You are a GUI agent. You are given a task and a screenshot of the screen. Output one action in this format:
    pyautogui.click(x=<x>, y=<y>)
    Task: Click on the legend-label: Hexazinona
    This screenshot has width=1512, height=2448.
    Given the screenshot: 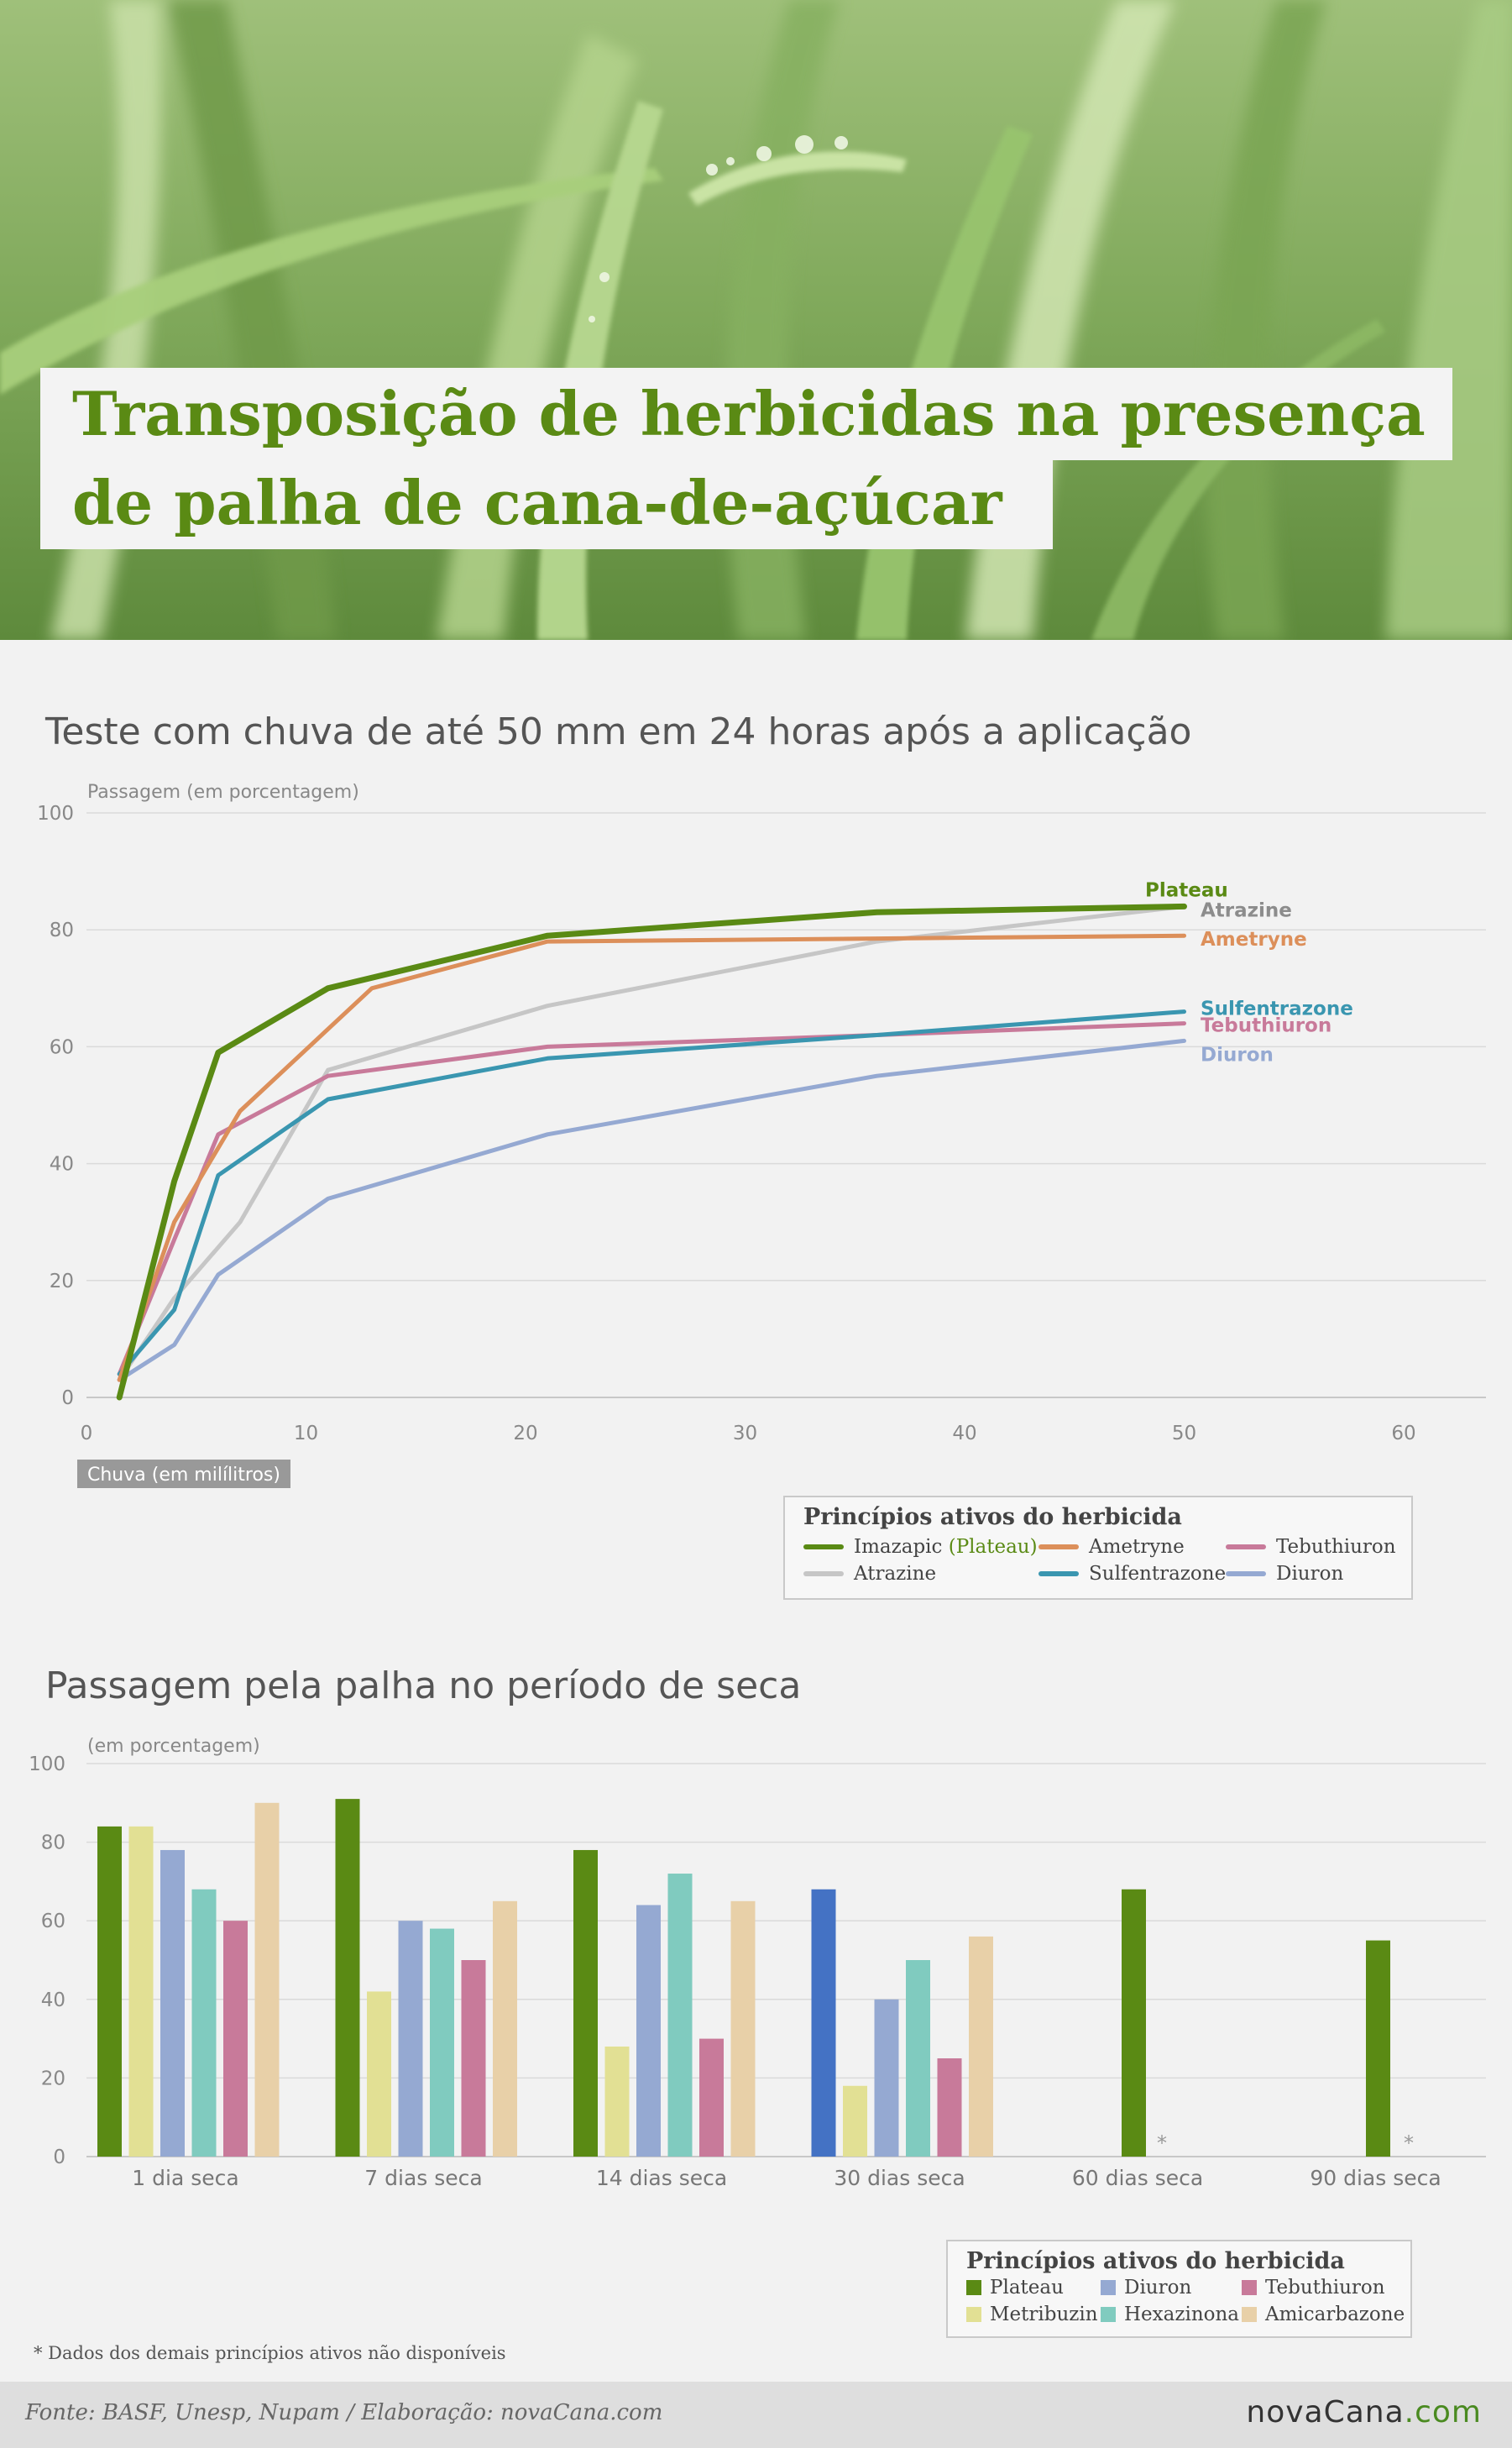 What is the action you would take?
    pyautogui.click(x=1182, y=2314)
    